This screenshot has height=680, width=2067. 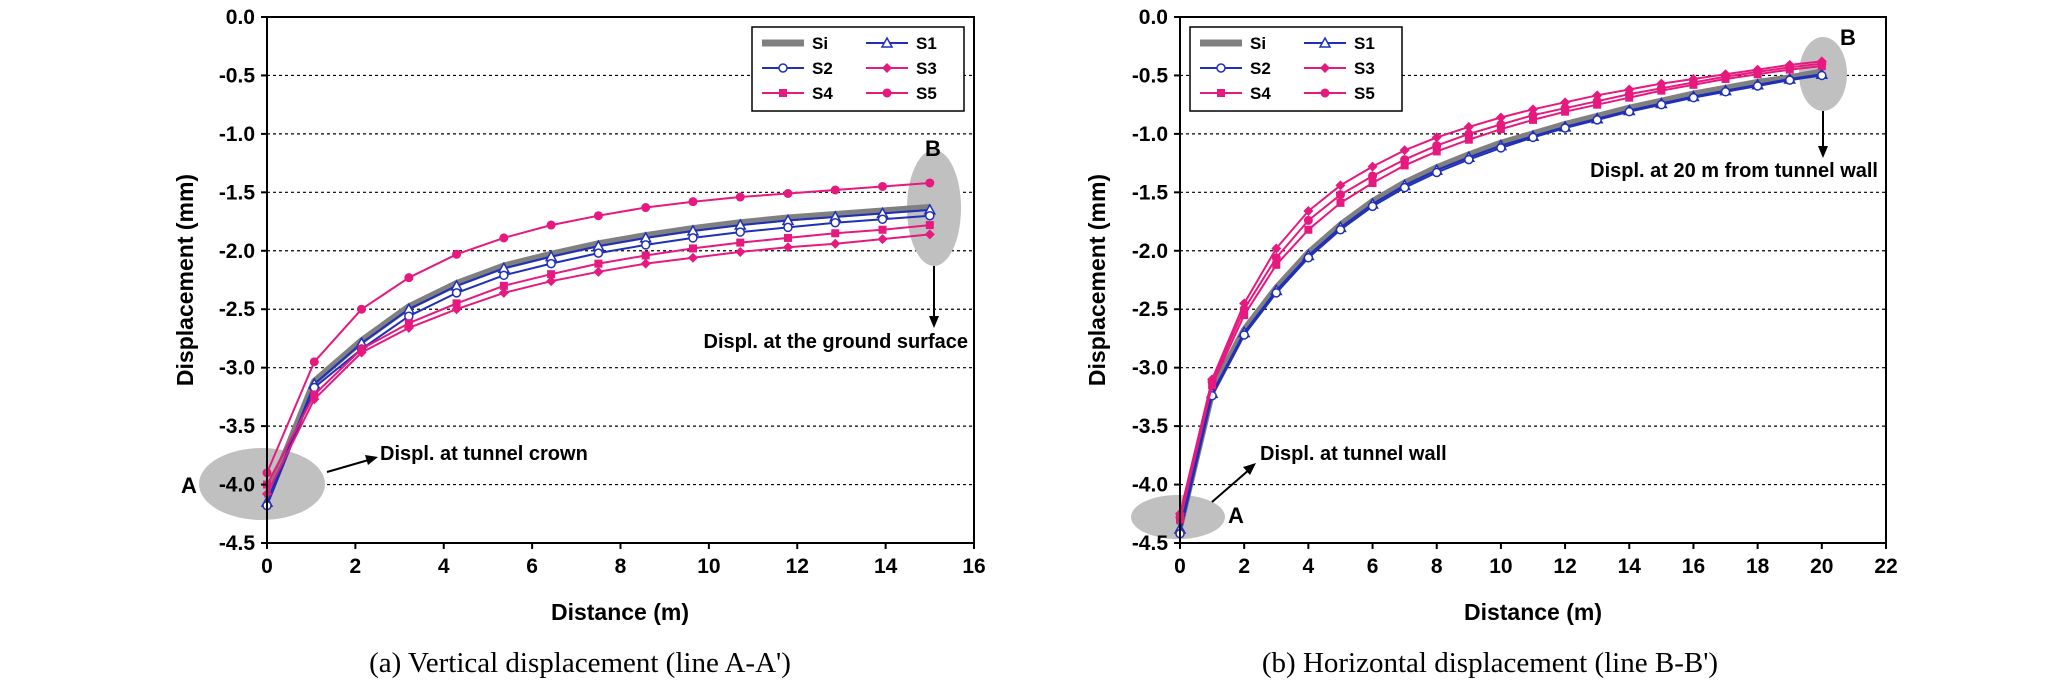 What do you see at coordinates (973, 566) in the screenshot?
I see `panel-a-x-tick-label: 16` at bounding box center [973, 566].